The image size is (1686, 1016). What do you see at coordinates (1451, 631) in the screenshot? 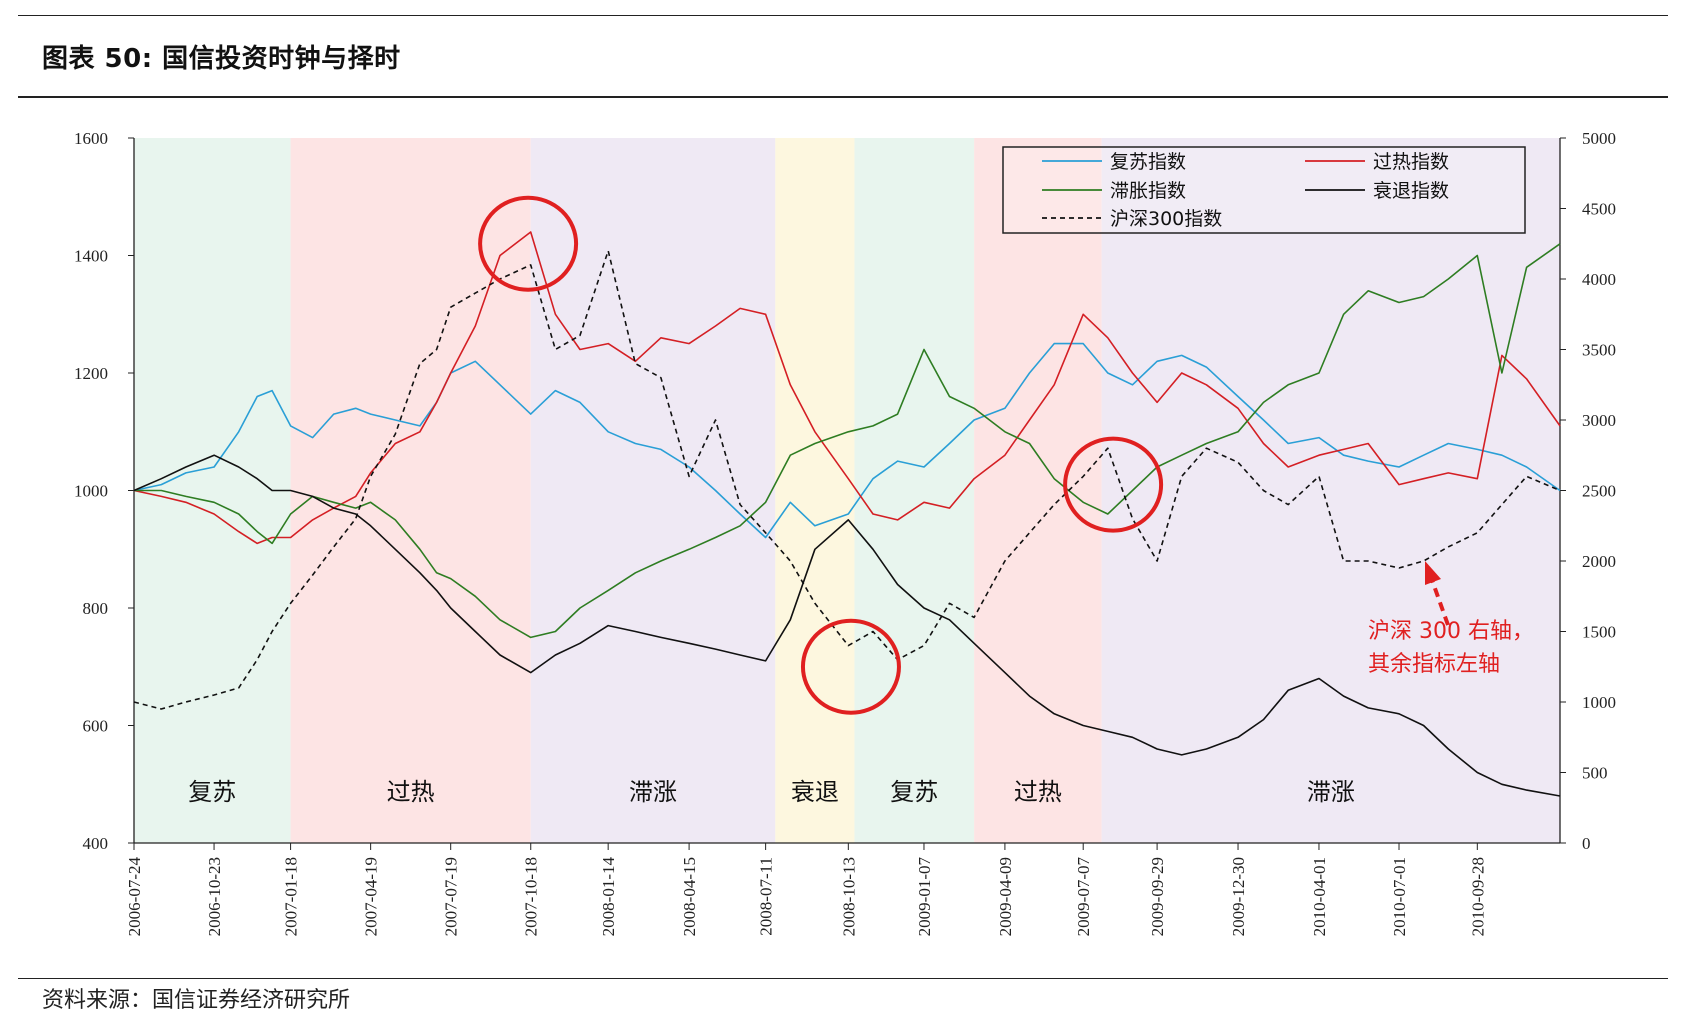
I see `annotation-text: 沪深 300 右轴，` at bounding box center [1451, 631].